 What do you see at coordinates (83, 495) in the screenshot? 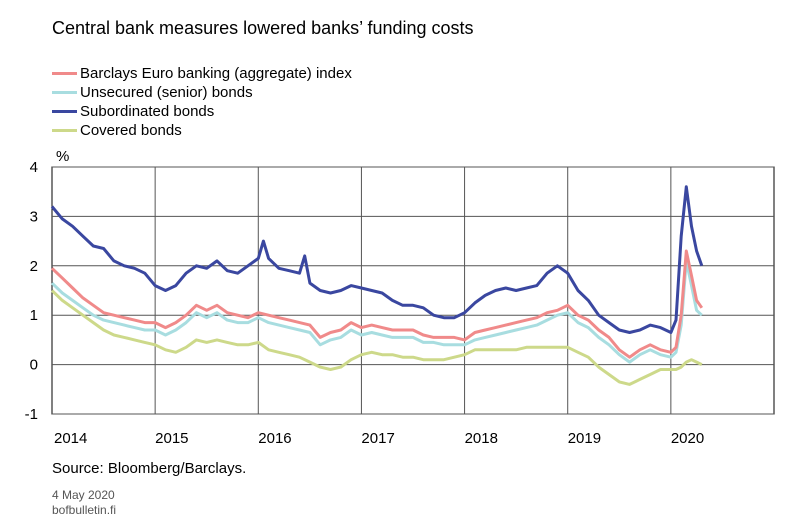
I see `publish-date: 4 May 2020` at bounding box center [83, 495].